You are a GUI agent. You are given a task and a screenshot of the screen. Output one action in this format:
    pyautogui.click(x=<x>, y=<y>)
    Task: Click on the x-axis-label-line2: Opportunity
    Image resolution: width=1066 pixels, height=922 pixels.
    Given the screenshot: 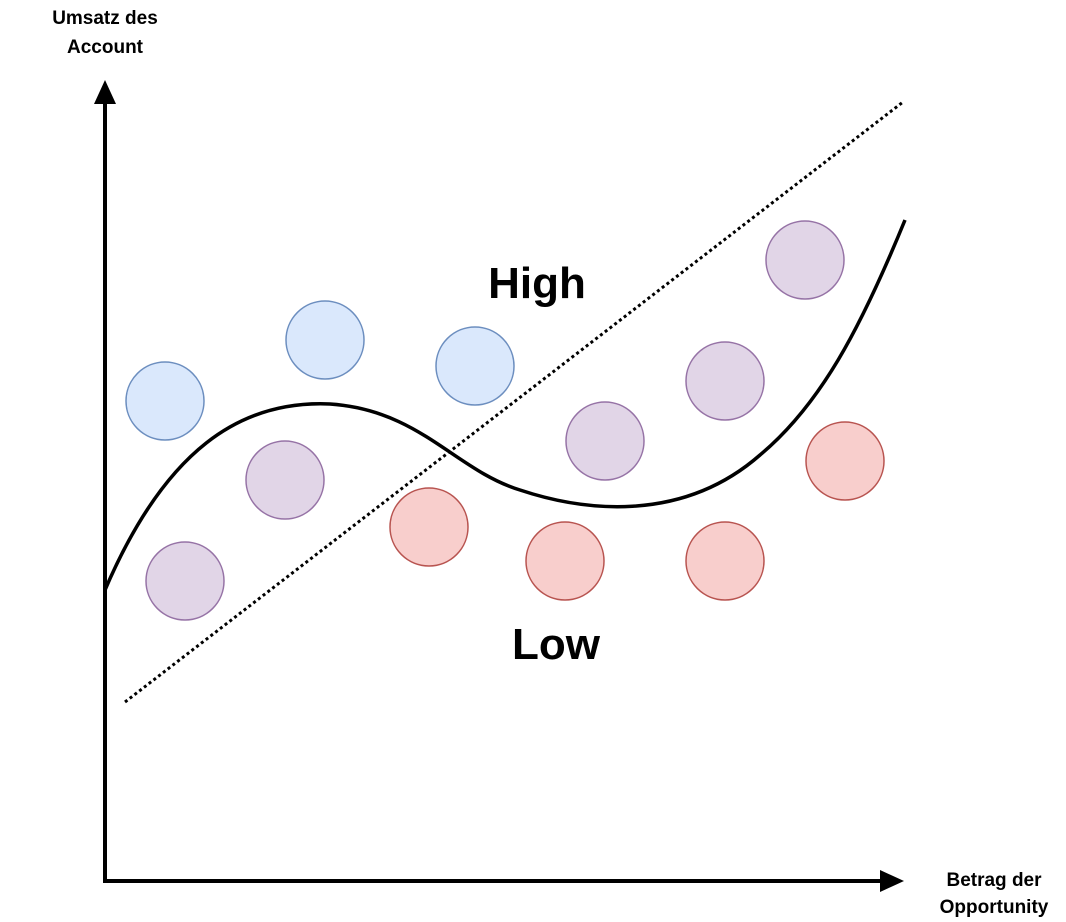 What is the action you would take?
    pyautogui.click(x=994, y=907)
    